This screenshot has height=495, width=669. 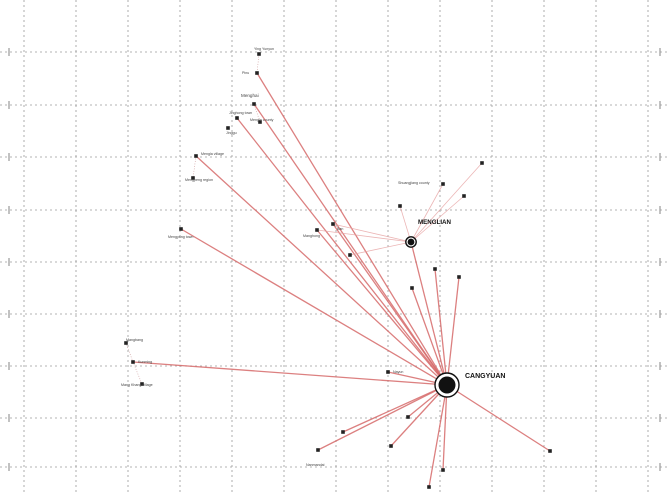 I want to click on place-label: Kunming, so click(x=145, y=362).